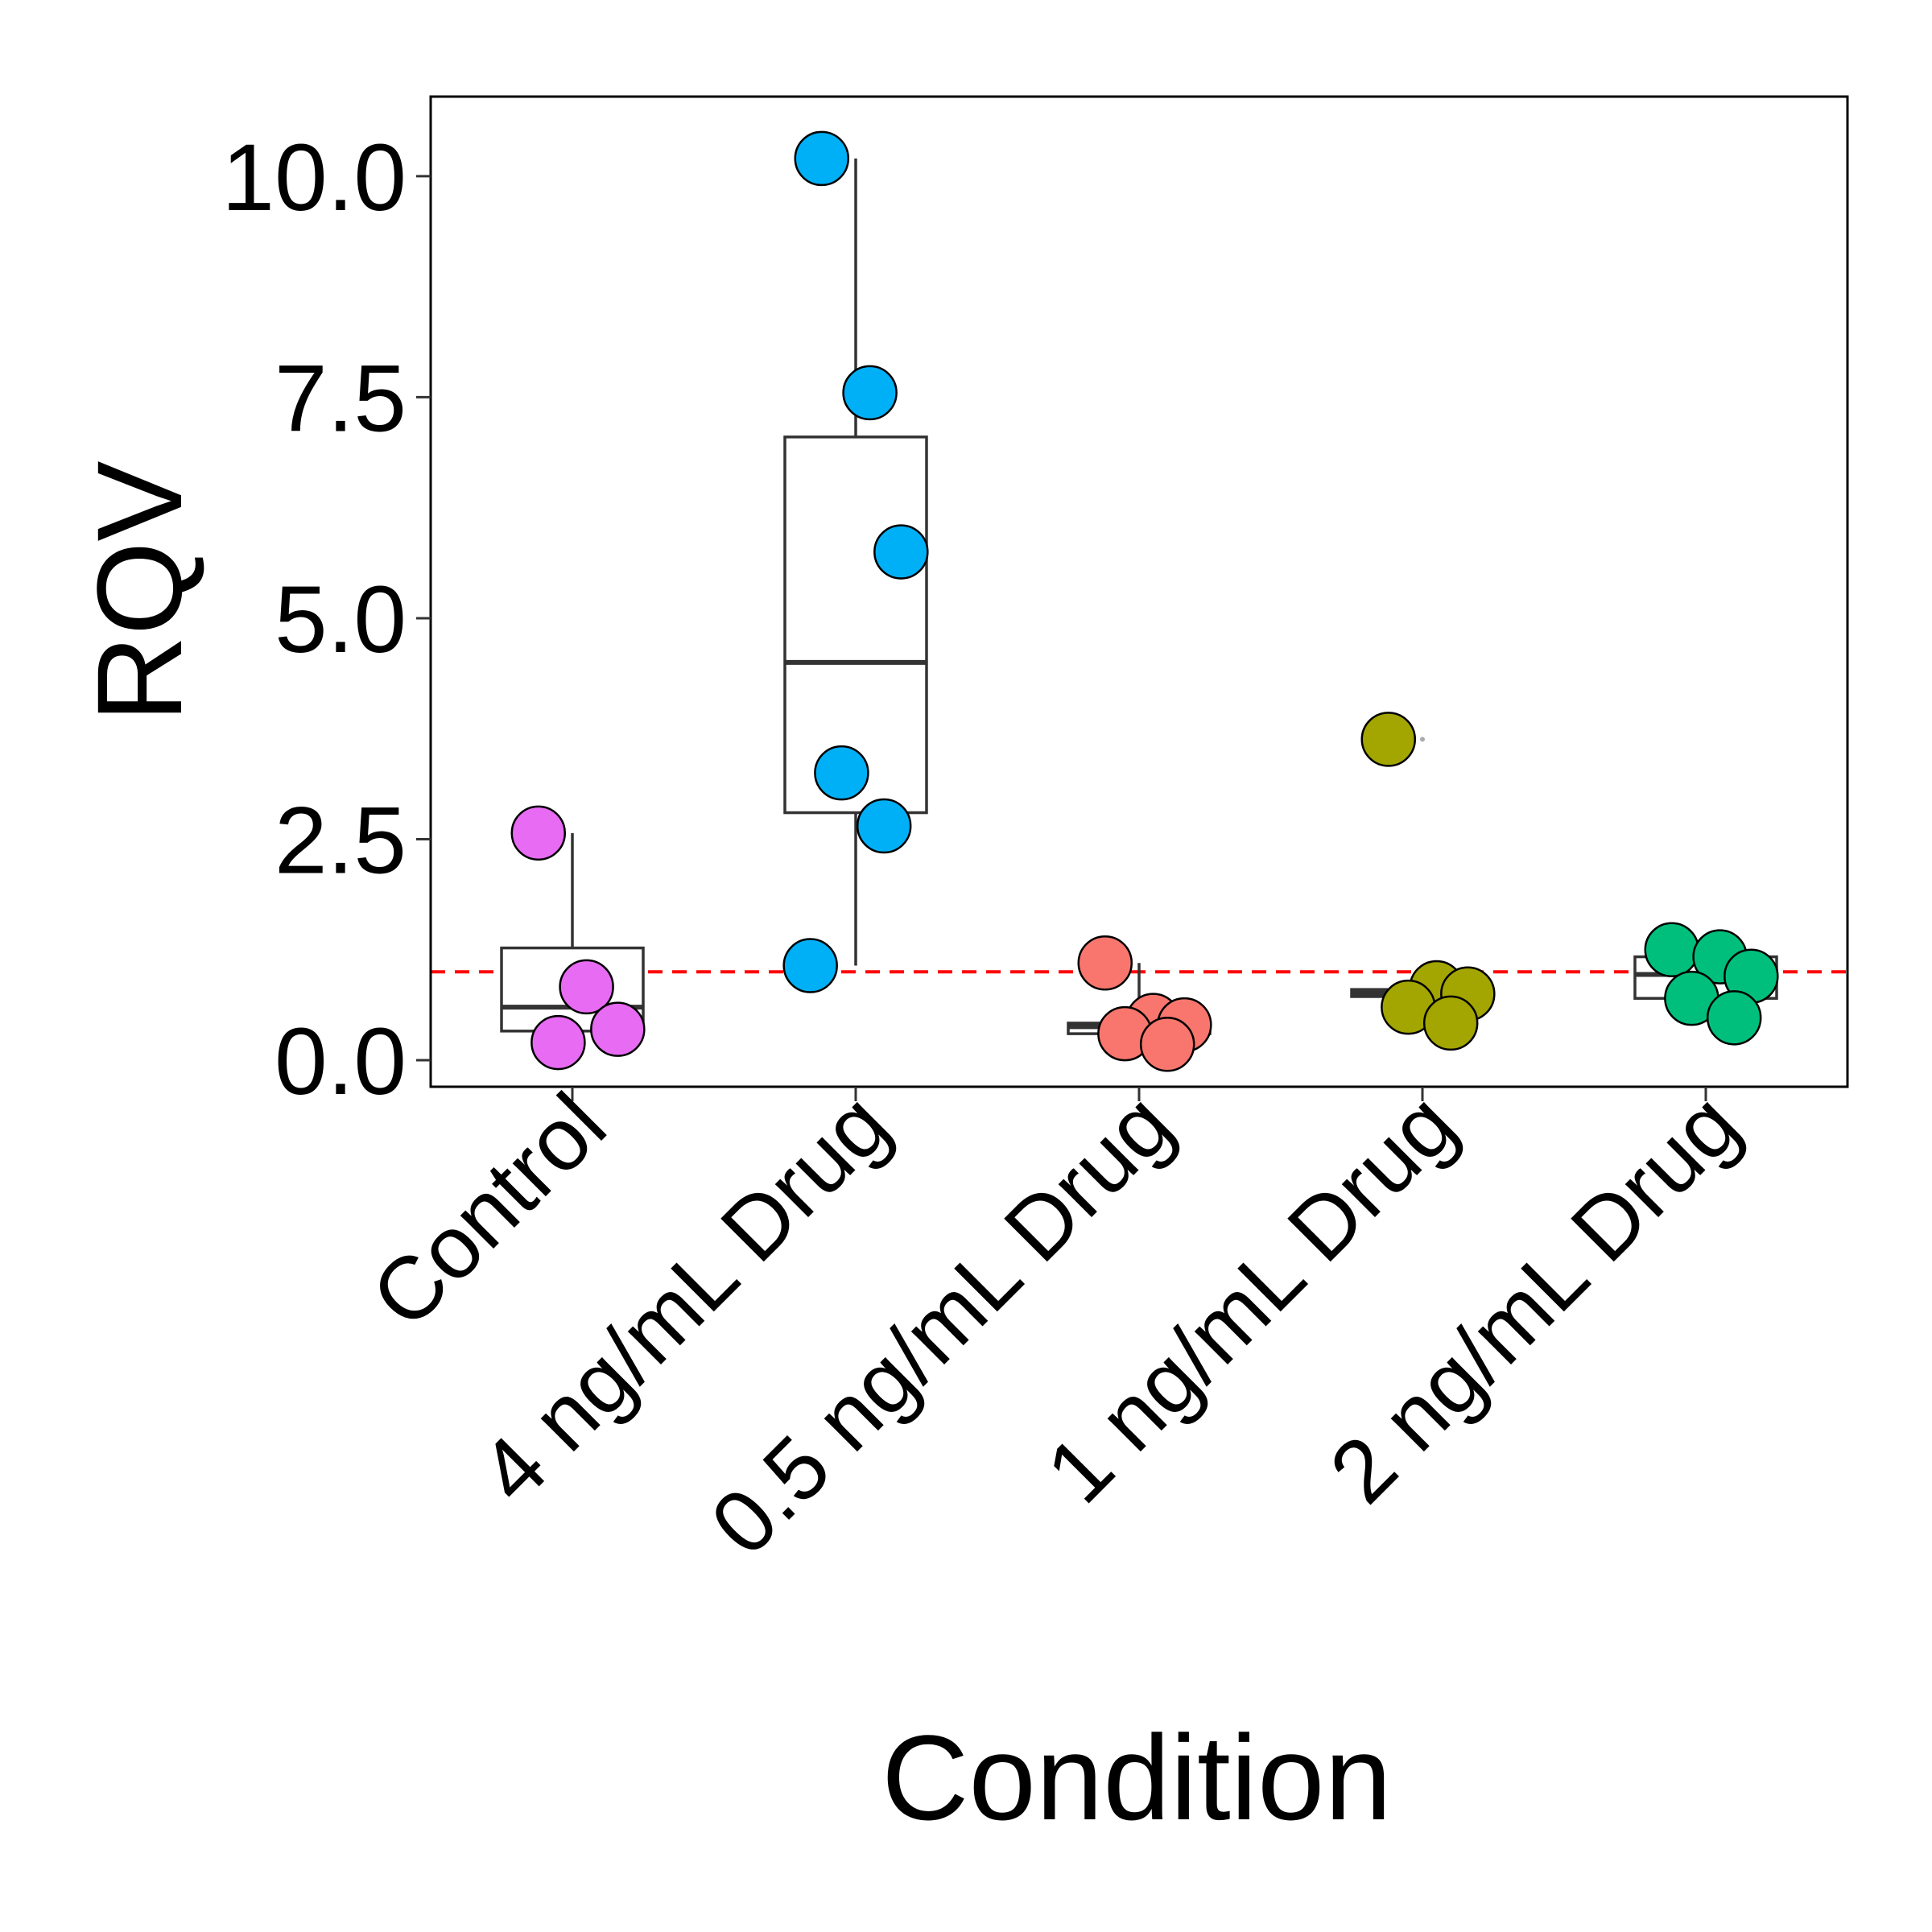  Describe the element at coordinates (341, 1062) in the screenshot. I see `y-tick-label: 0.0` at that location.